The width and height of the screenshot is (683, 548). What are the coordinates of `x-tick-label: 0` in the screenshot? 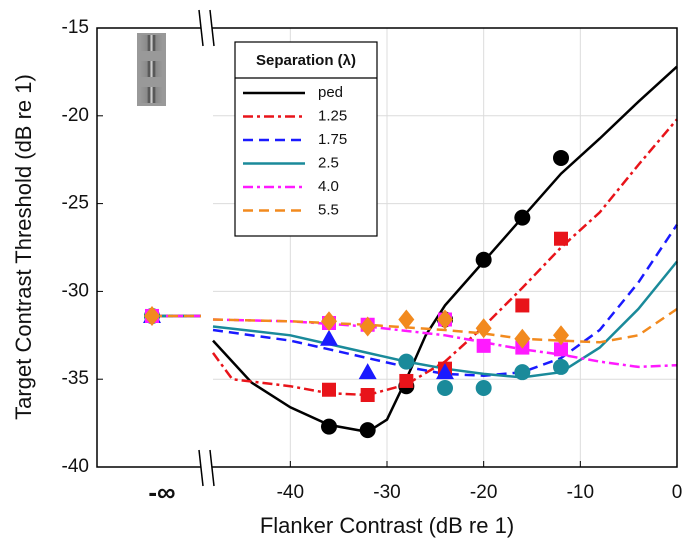 It's located at (677, 492).